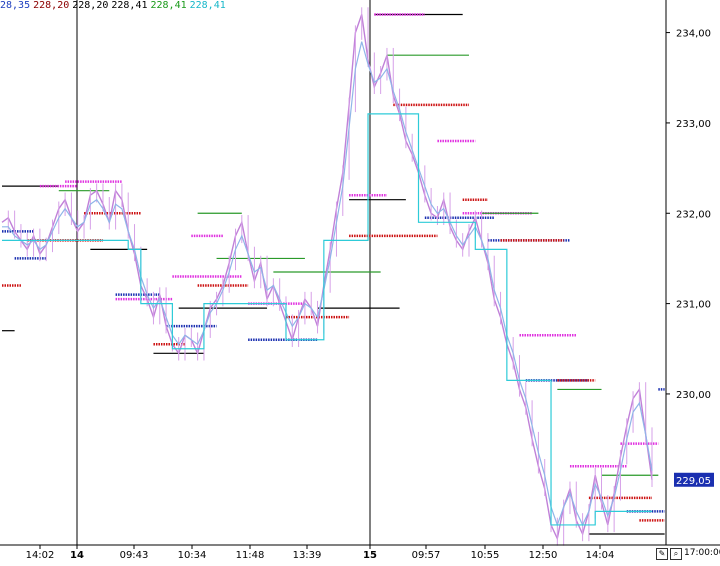  Describe the element at coordinates (543, 555) in the screenshot. I see `x-tick-label: 12:50` at that location.